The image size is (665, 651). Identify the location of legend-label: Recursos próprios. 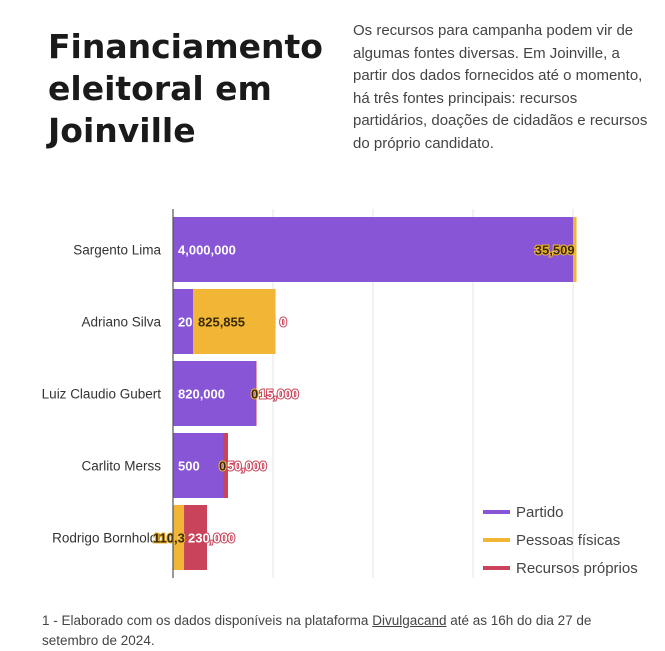
(577, 568).